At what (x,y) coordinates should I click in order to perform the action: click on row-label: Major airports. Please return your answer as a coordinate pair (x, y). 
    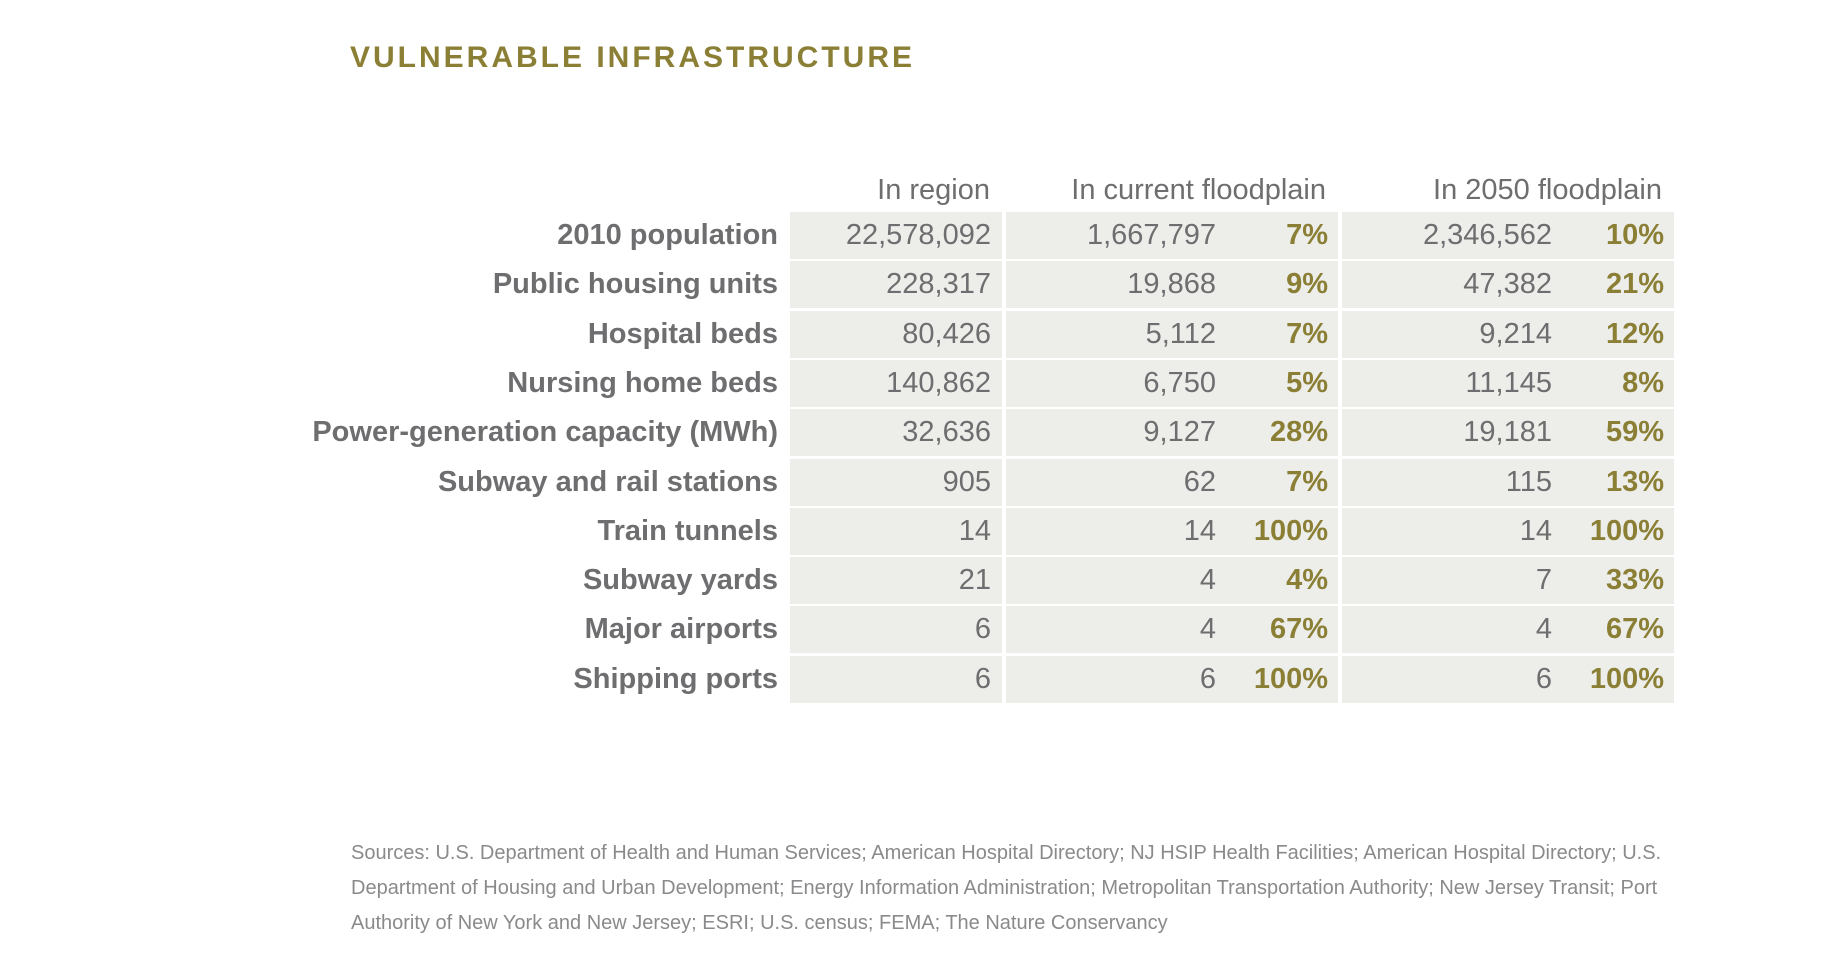
    Looking at the image, I should click on (681, 629).